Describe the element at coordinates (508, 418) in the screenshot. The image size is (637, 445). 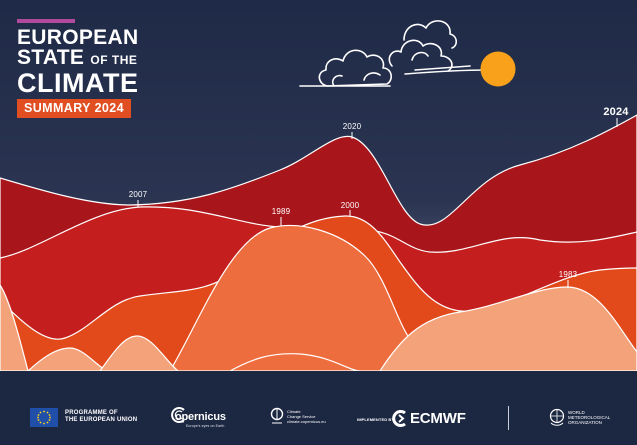
I see `footer-divider` at that location.